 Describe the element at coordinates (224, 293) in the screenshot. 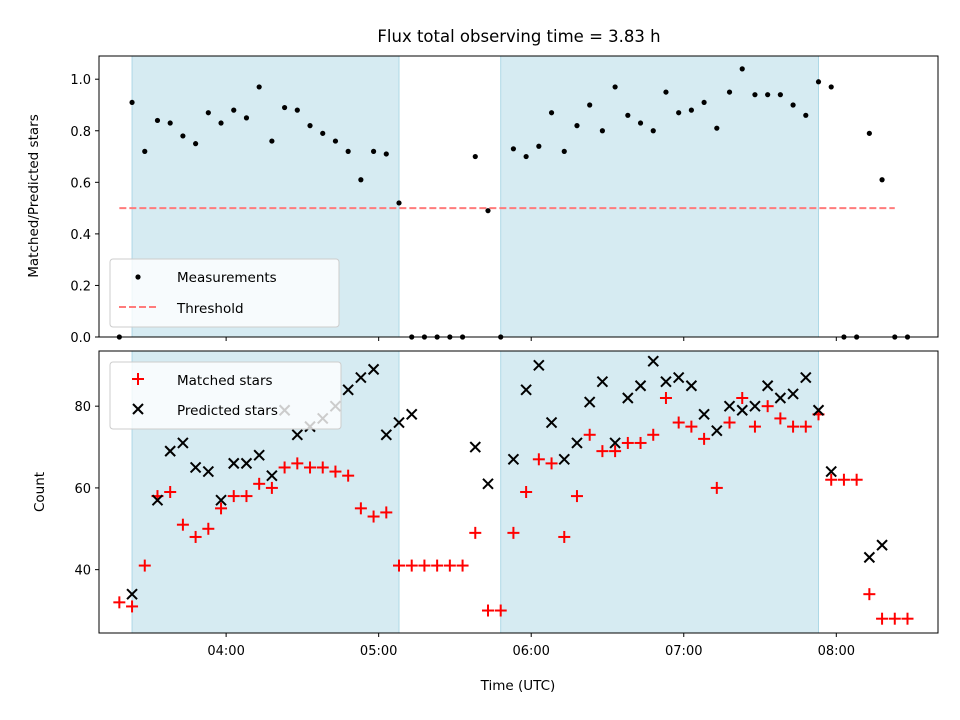

I see `ratio-legend-box` at that location.